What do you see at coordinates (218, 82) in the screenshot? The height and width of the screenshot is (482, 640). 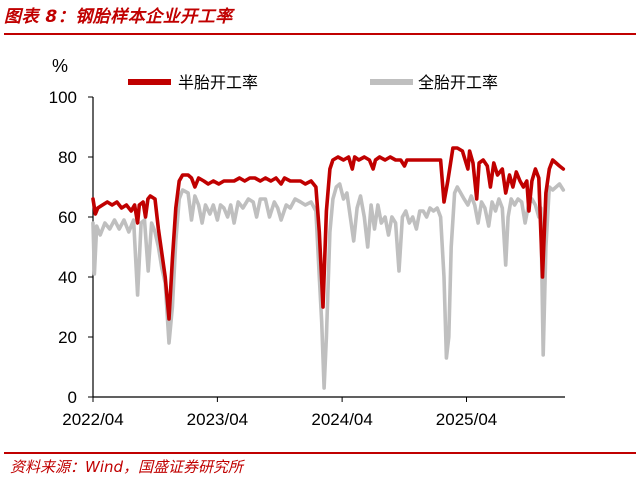 I see `legend-label: 半胎开工率` at bounding box center [218, 82].